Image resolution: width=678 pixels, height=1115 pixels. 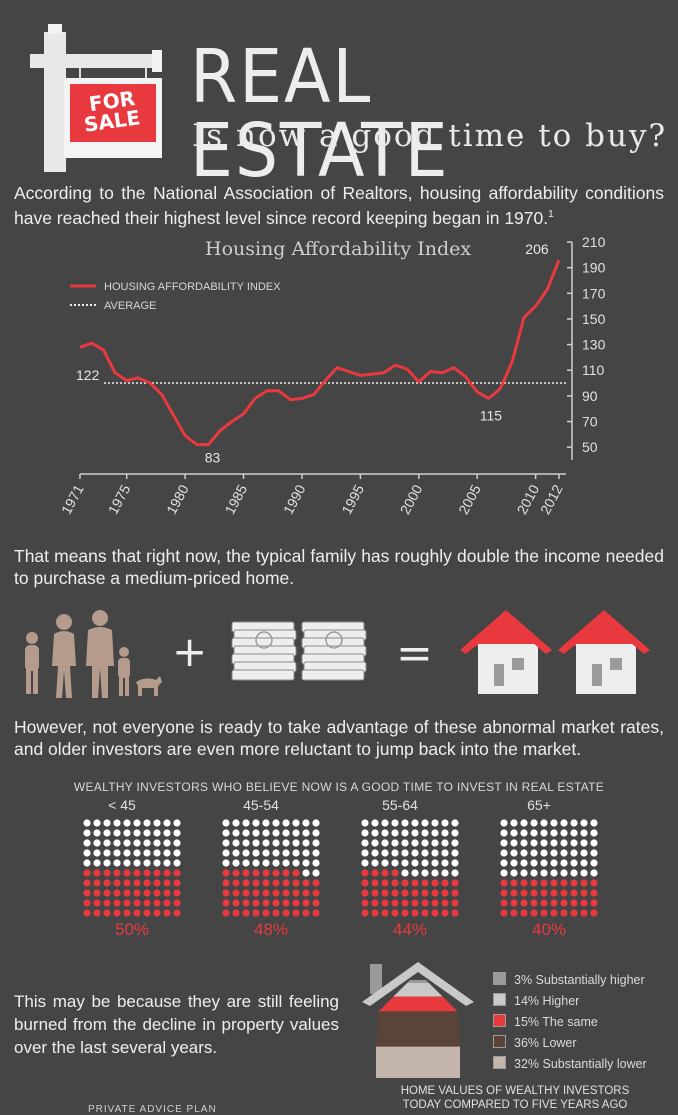 I want to click on home-values-legend-item: 36% Lower, so click(x=535, y=1042).